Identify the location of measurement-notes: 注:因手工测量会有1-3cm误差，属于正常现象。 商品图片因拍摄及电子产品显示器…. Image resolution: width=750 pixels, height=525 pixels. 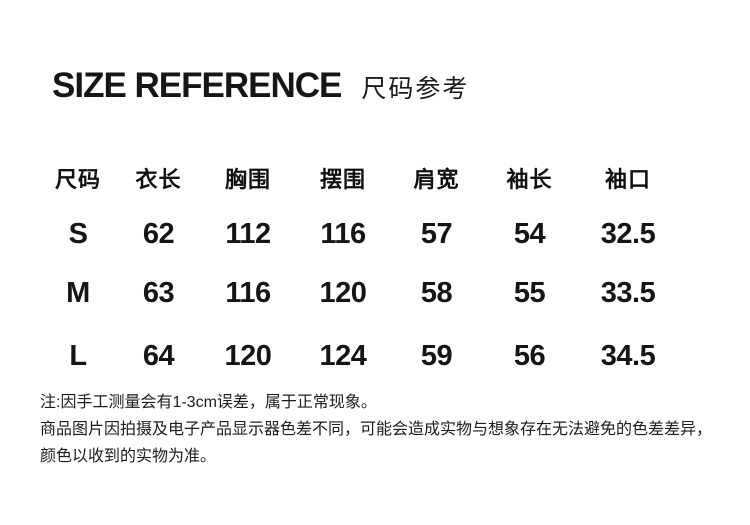
(382, 429).